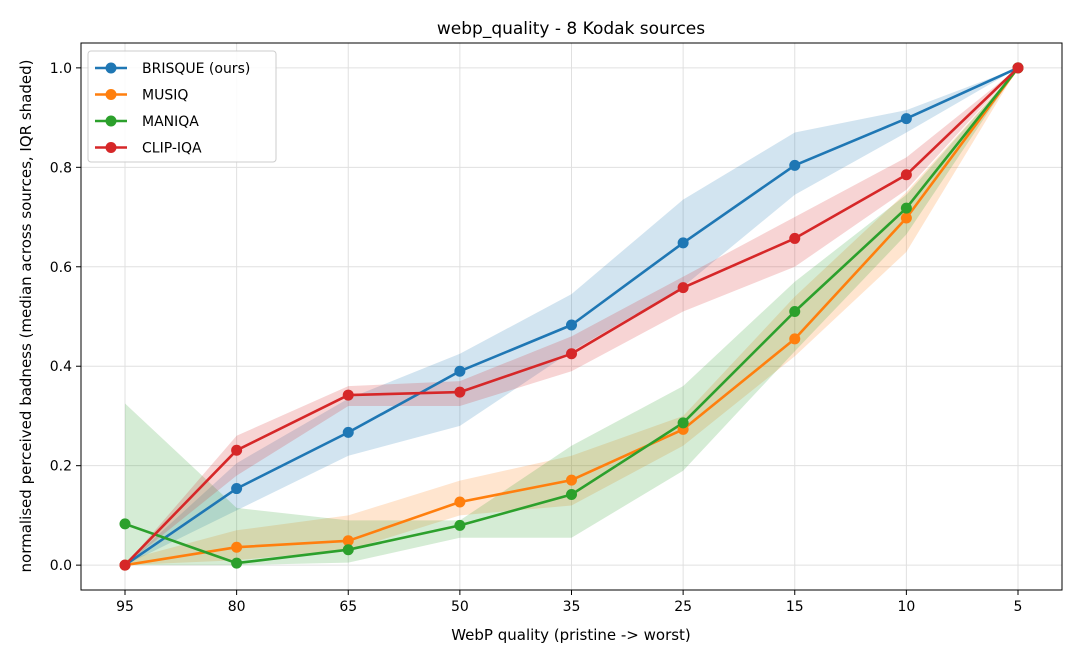 The width and height of the screenshot is (1080, 660). I want to click on x-axis: 95 80 65 50 35 25 15 10 5, so click(569, 602).